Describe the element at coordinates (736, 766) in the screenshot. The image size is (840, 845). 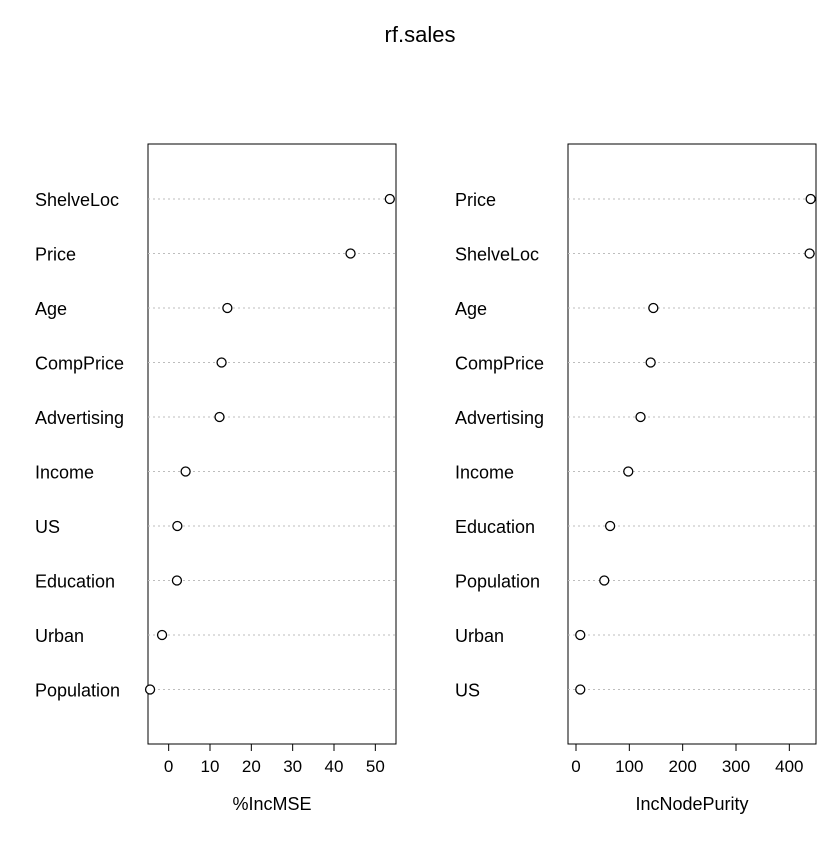
I see `x-tick-label: 300` at that location.